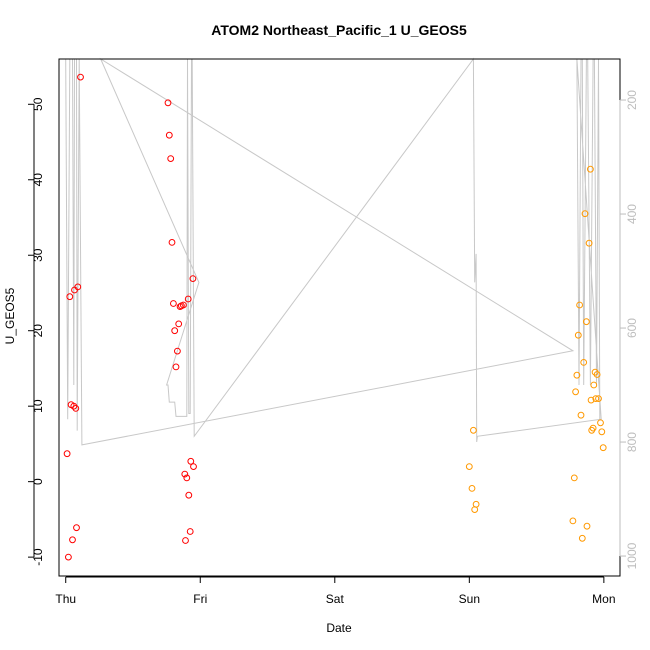 The width and height of the screenshot is (650, 650). Describe the element at coordinates (603, 599) in the screenshot. I see `x-tick-label-4: Mon` at that location.